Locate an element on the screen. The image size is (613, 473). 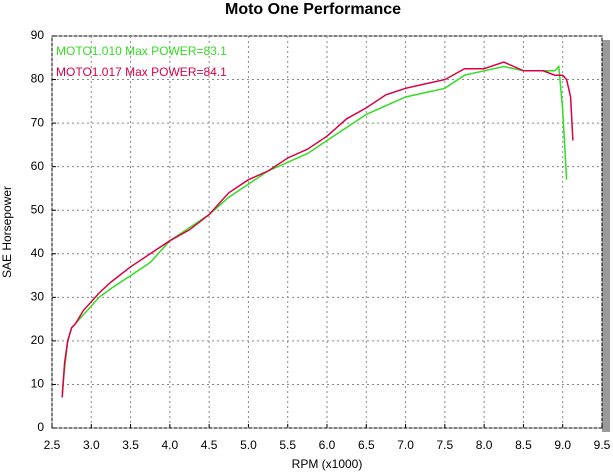
y-tick-label: 50 is located at coordinates (38, 209).